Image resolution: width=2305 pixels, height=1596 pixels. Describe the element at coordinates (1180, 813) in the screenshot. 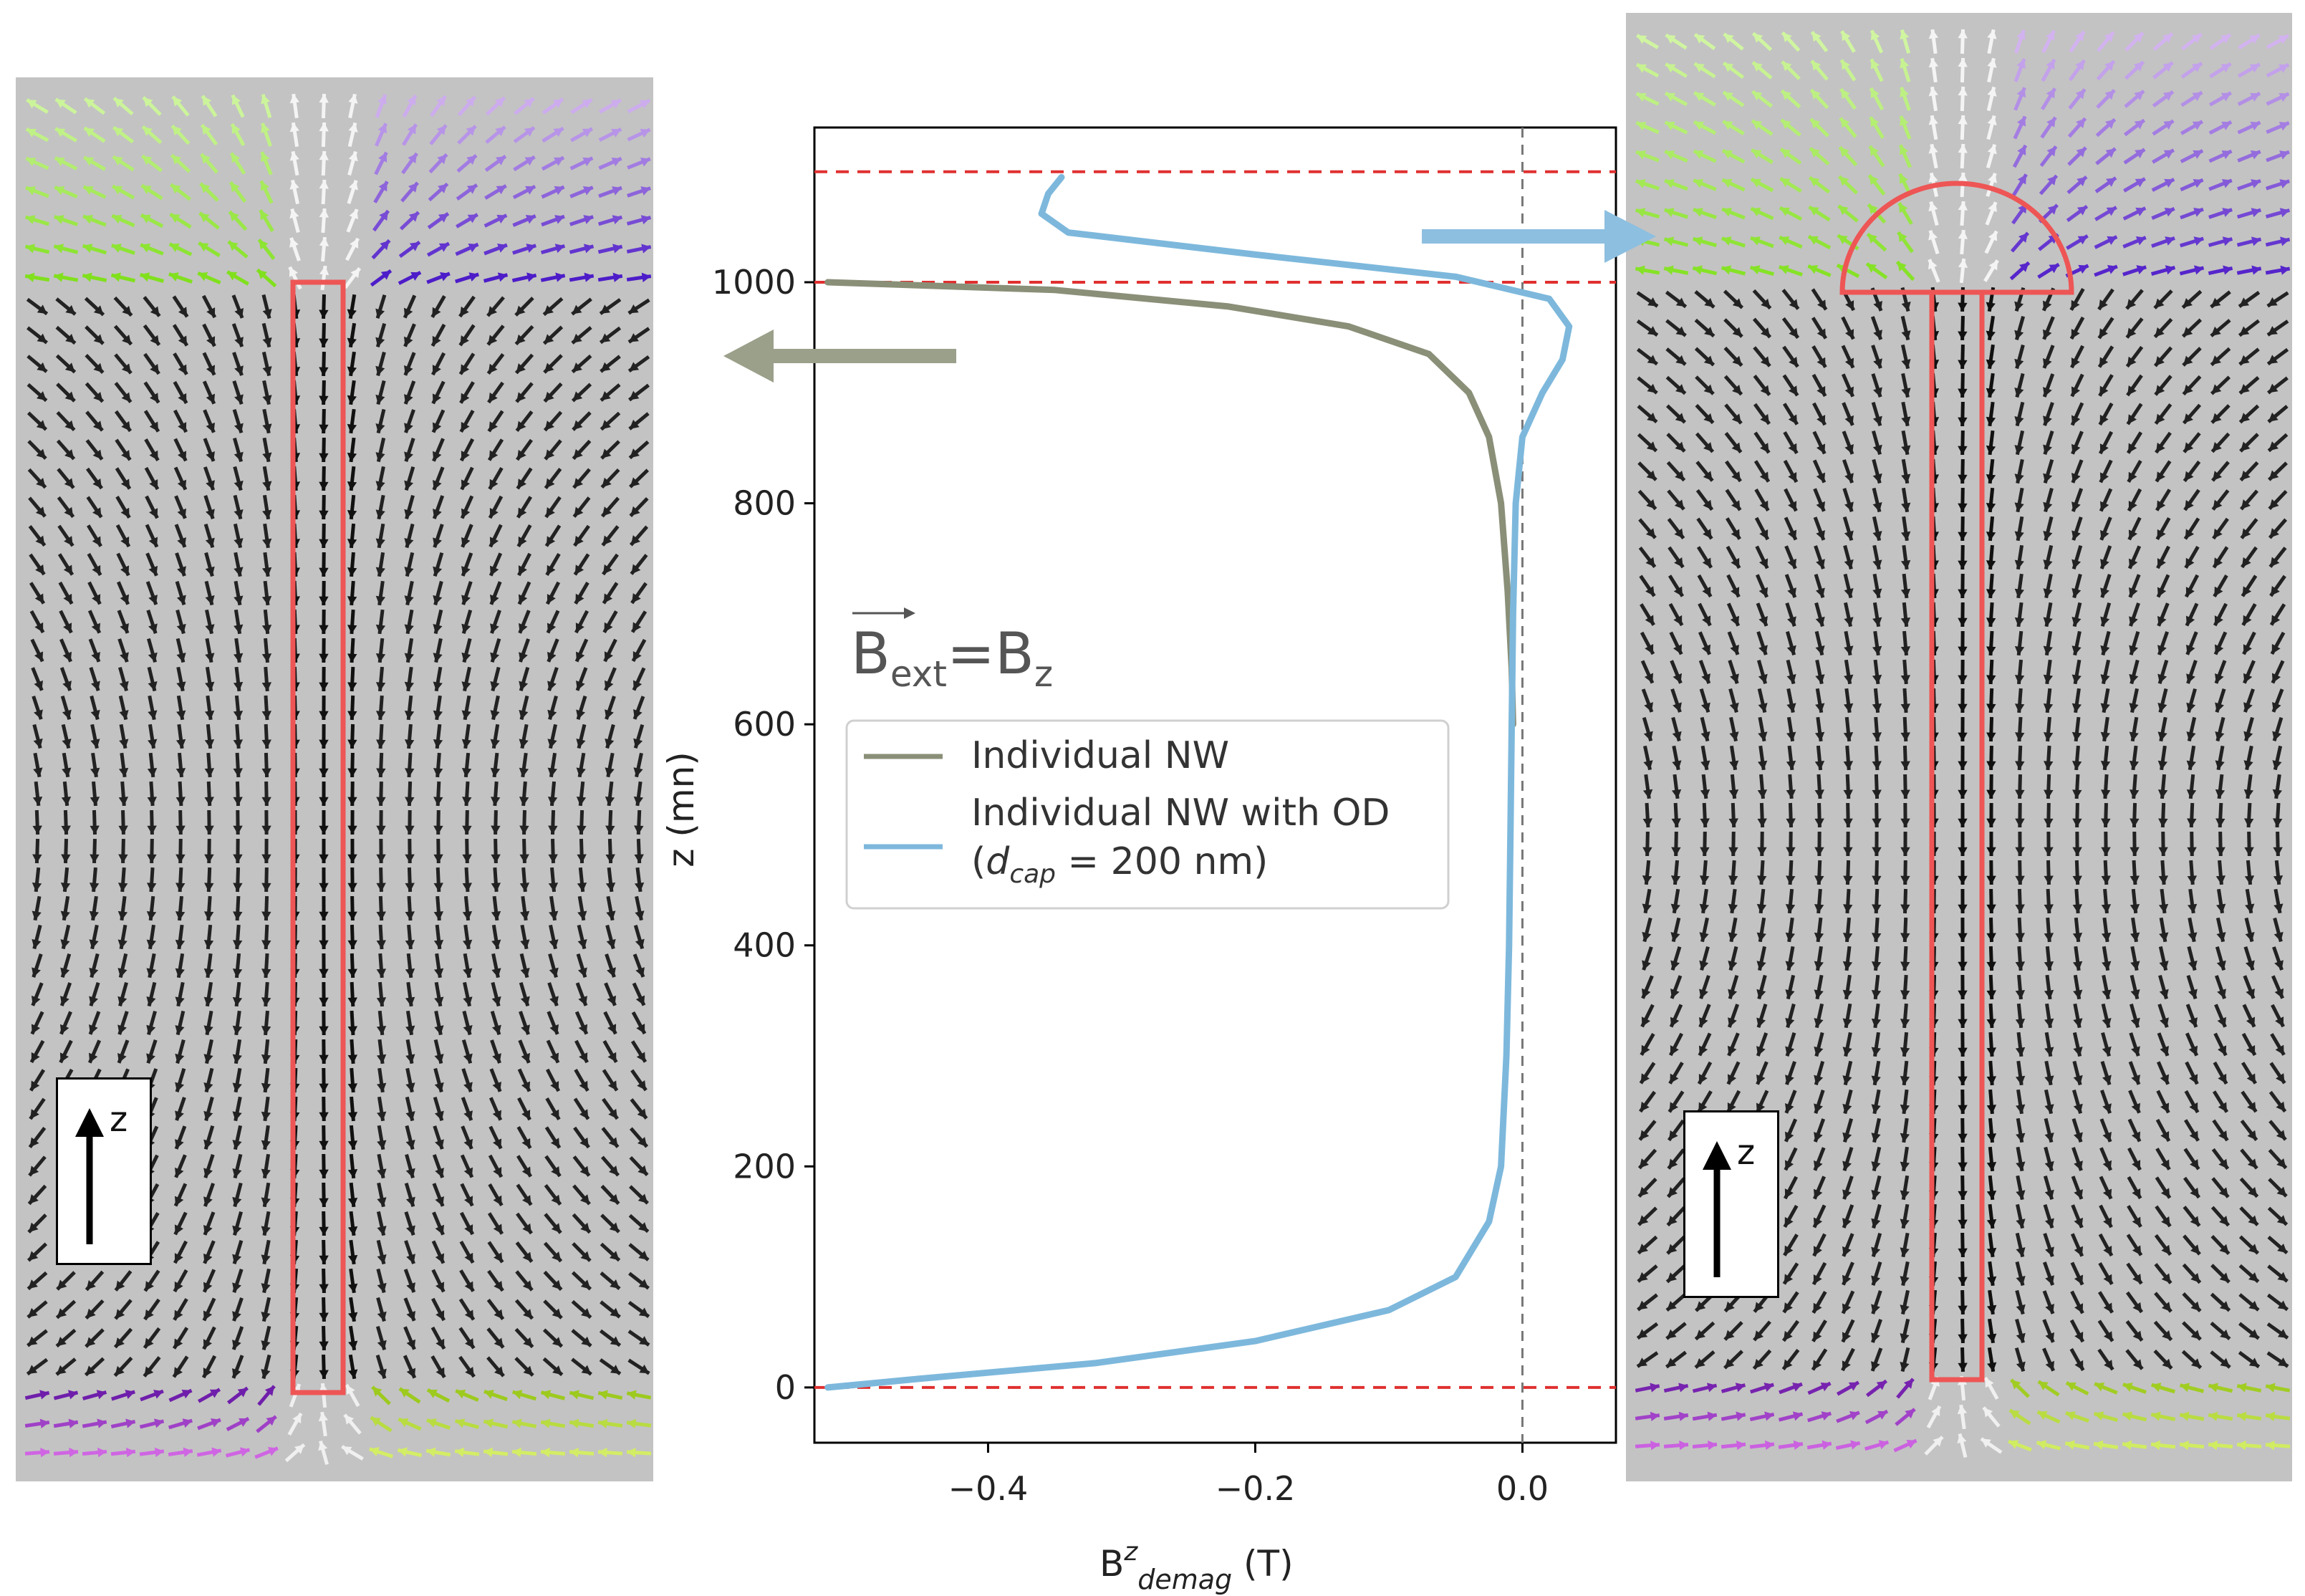

I see `legend-label-nw-od: Individual NW with OD` at that location.